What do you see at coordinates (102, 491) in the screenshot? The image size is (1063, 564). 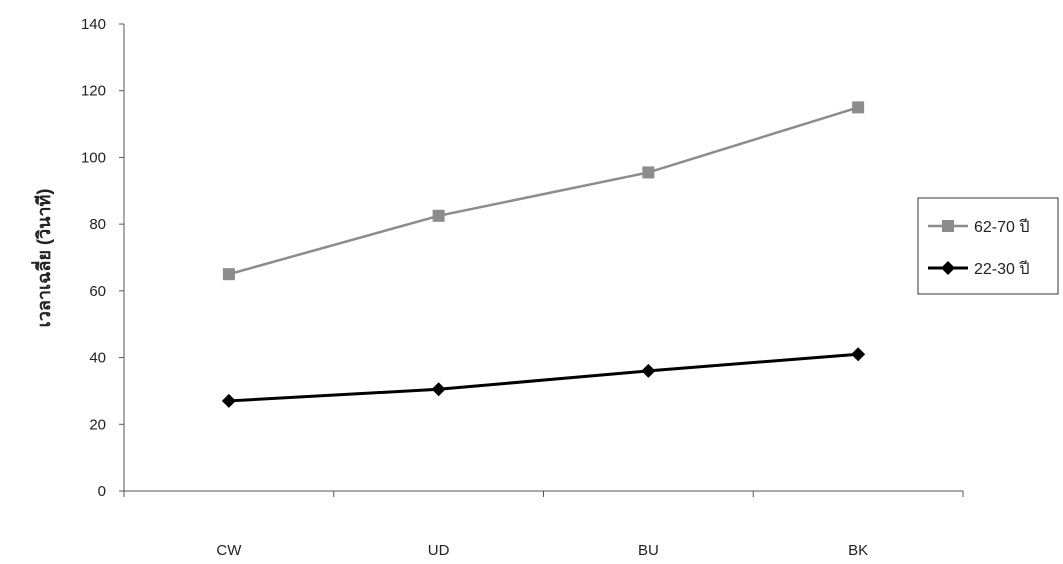 I see `y-tick-label: 0` at bounding box center [102, 491].